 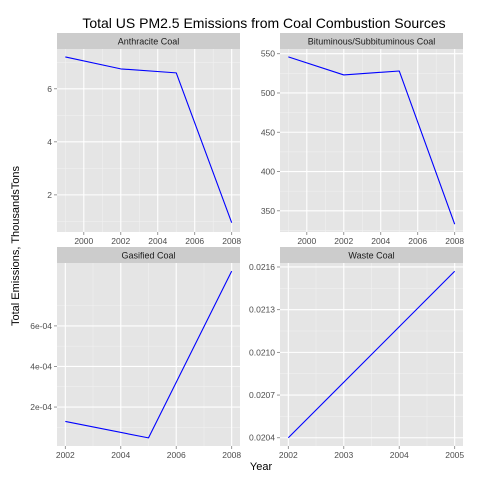 I want to click on y-tick-label: 450, so click(x=268, y=132).